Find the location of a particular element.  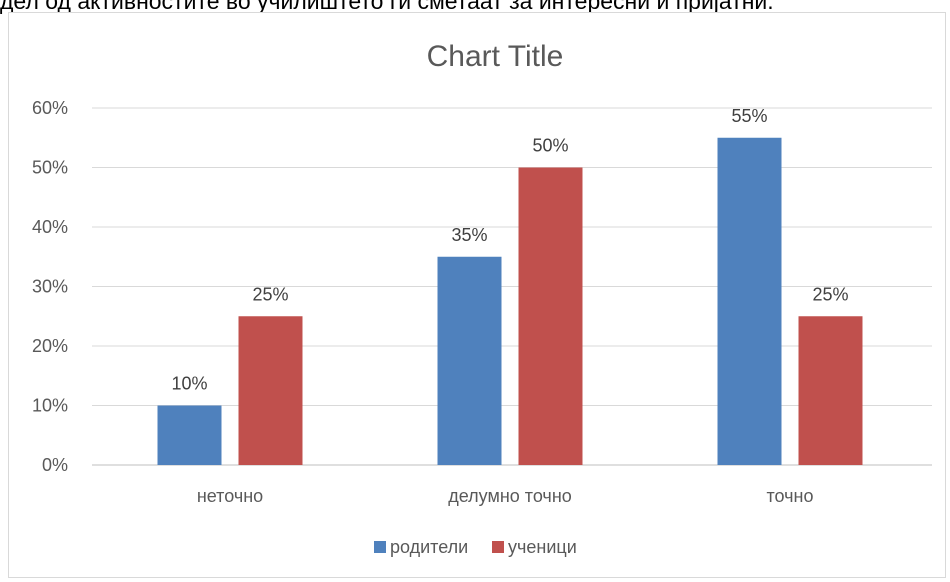

y-tick-label: 60% is located at coordinates (50, 108).